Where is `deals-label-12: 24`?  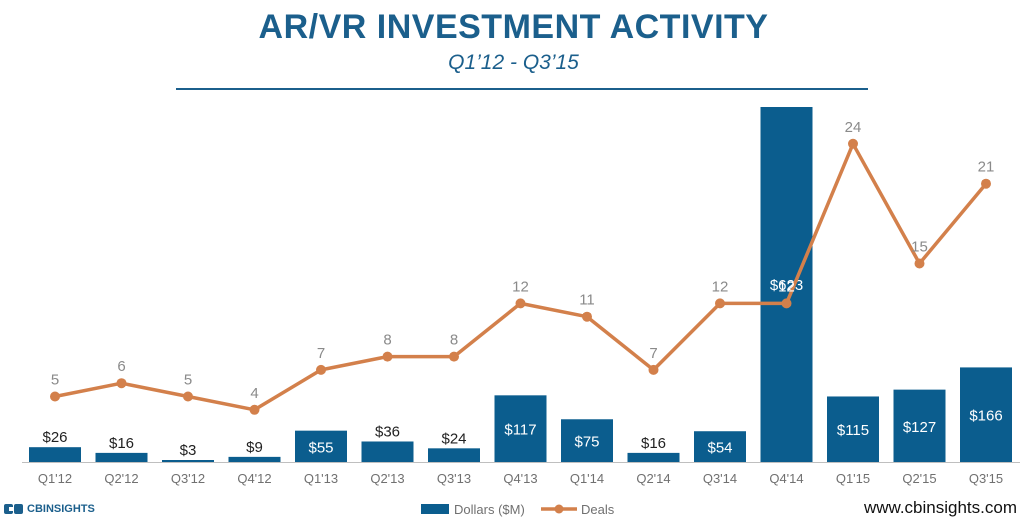 deals-label-12: 24 is located at coordinates (853, 127).